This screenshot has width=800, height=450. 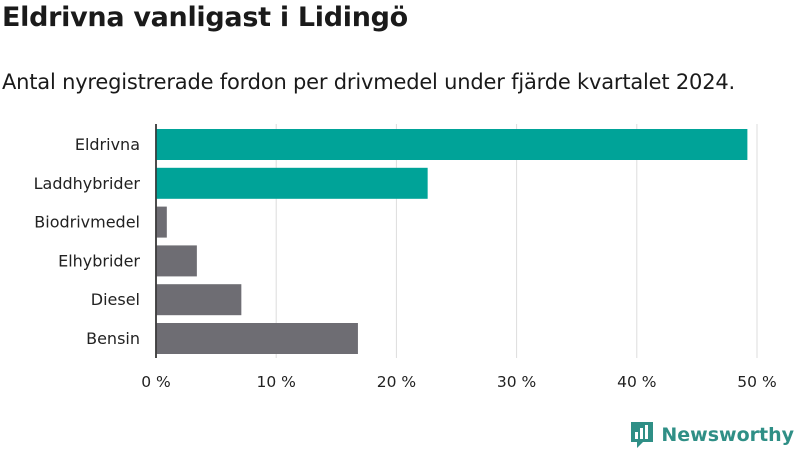 What do you see at coordinates (107, 144) in the screenshot?
I see `category-label: Eldrivna` at bounding box center [107, 144].